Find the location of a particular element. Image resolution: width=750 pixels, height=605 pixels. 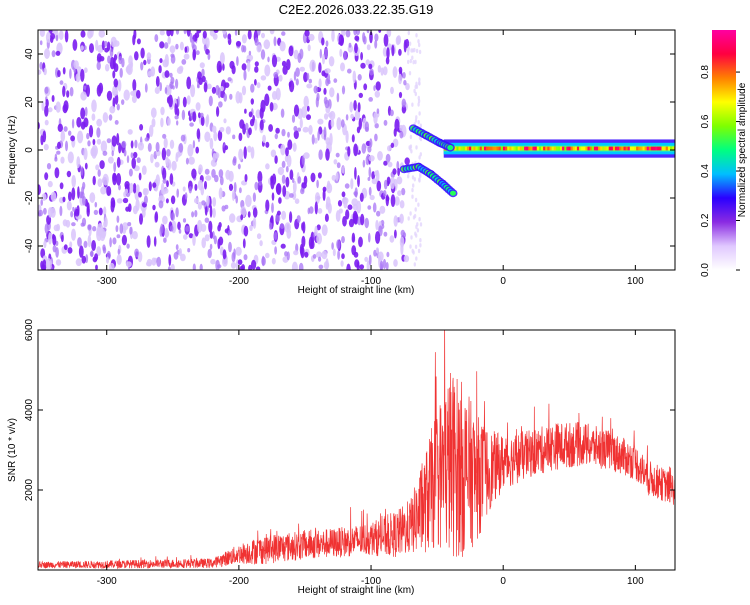

colorbar-ticks: 0.0 0.2 0.4 0.6 0.8 is located at coordinates (720, 171).